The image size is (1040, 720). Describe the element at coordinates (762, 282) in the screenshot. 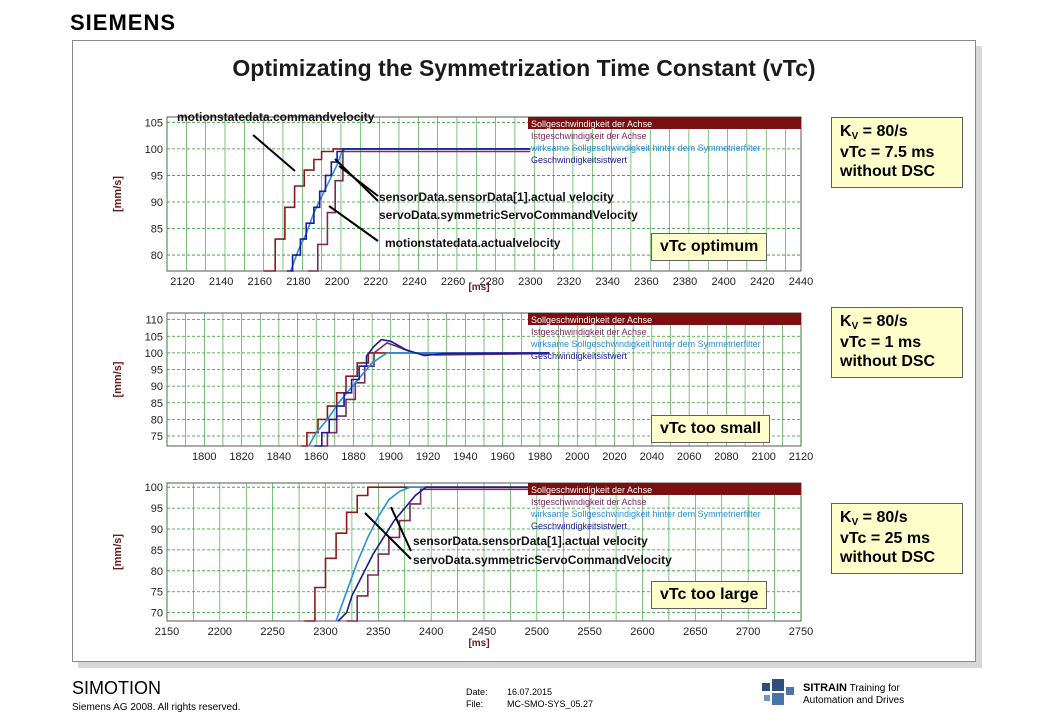

I see `x-tick-label: 2420` at that location.